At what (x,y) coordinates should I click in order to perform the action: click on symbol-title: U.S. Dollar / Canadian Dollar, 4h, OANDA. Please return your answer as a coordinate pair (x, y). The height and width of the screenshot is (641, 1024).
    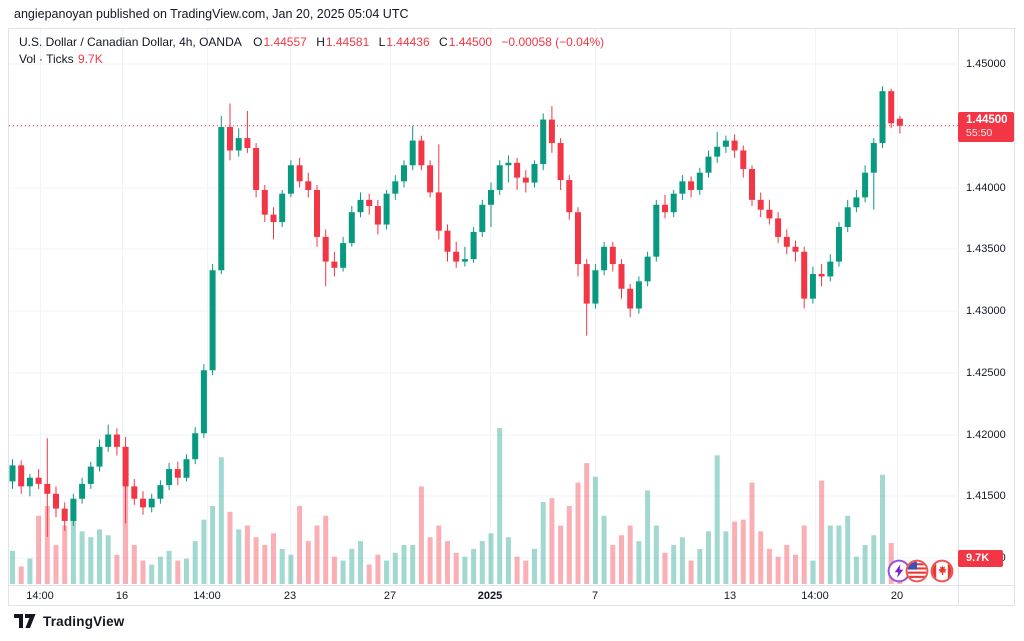
    Looking at the image, I should click on (130, 42).